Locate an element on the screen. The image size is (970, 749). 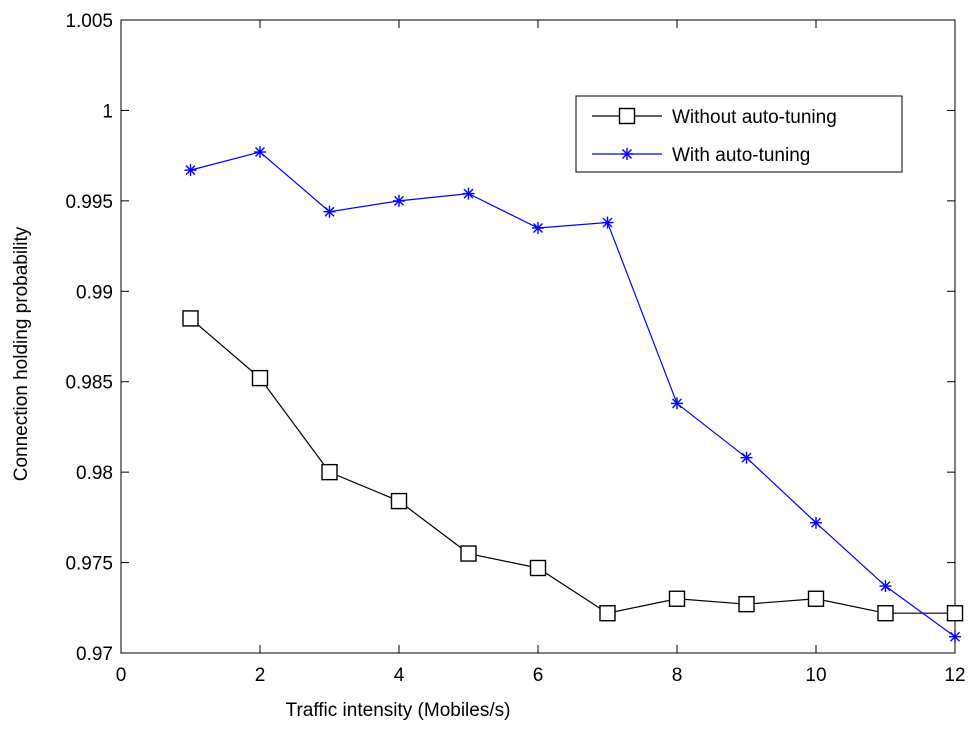
legend-label: With auto-tuning is located at coordinates (741, 155).